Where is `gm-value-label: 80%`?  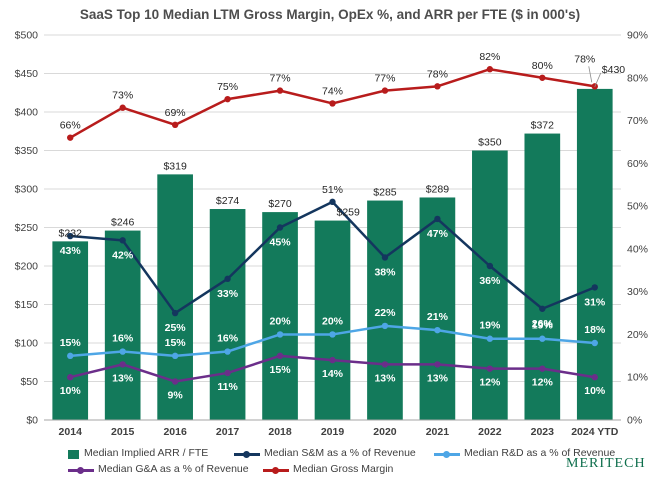 gm-value-label: 80% is located at coordinates (542, 66).